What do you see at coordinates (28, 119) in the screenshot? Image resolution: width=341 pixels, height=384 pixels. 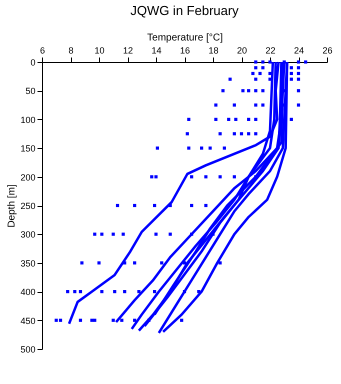 I see `y-tick-label: 100` at bounding box center [28, 119].